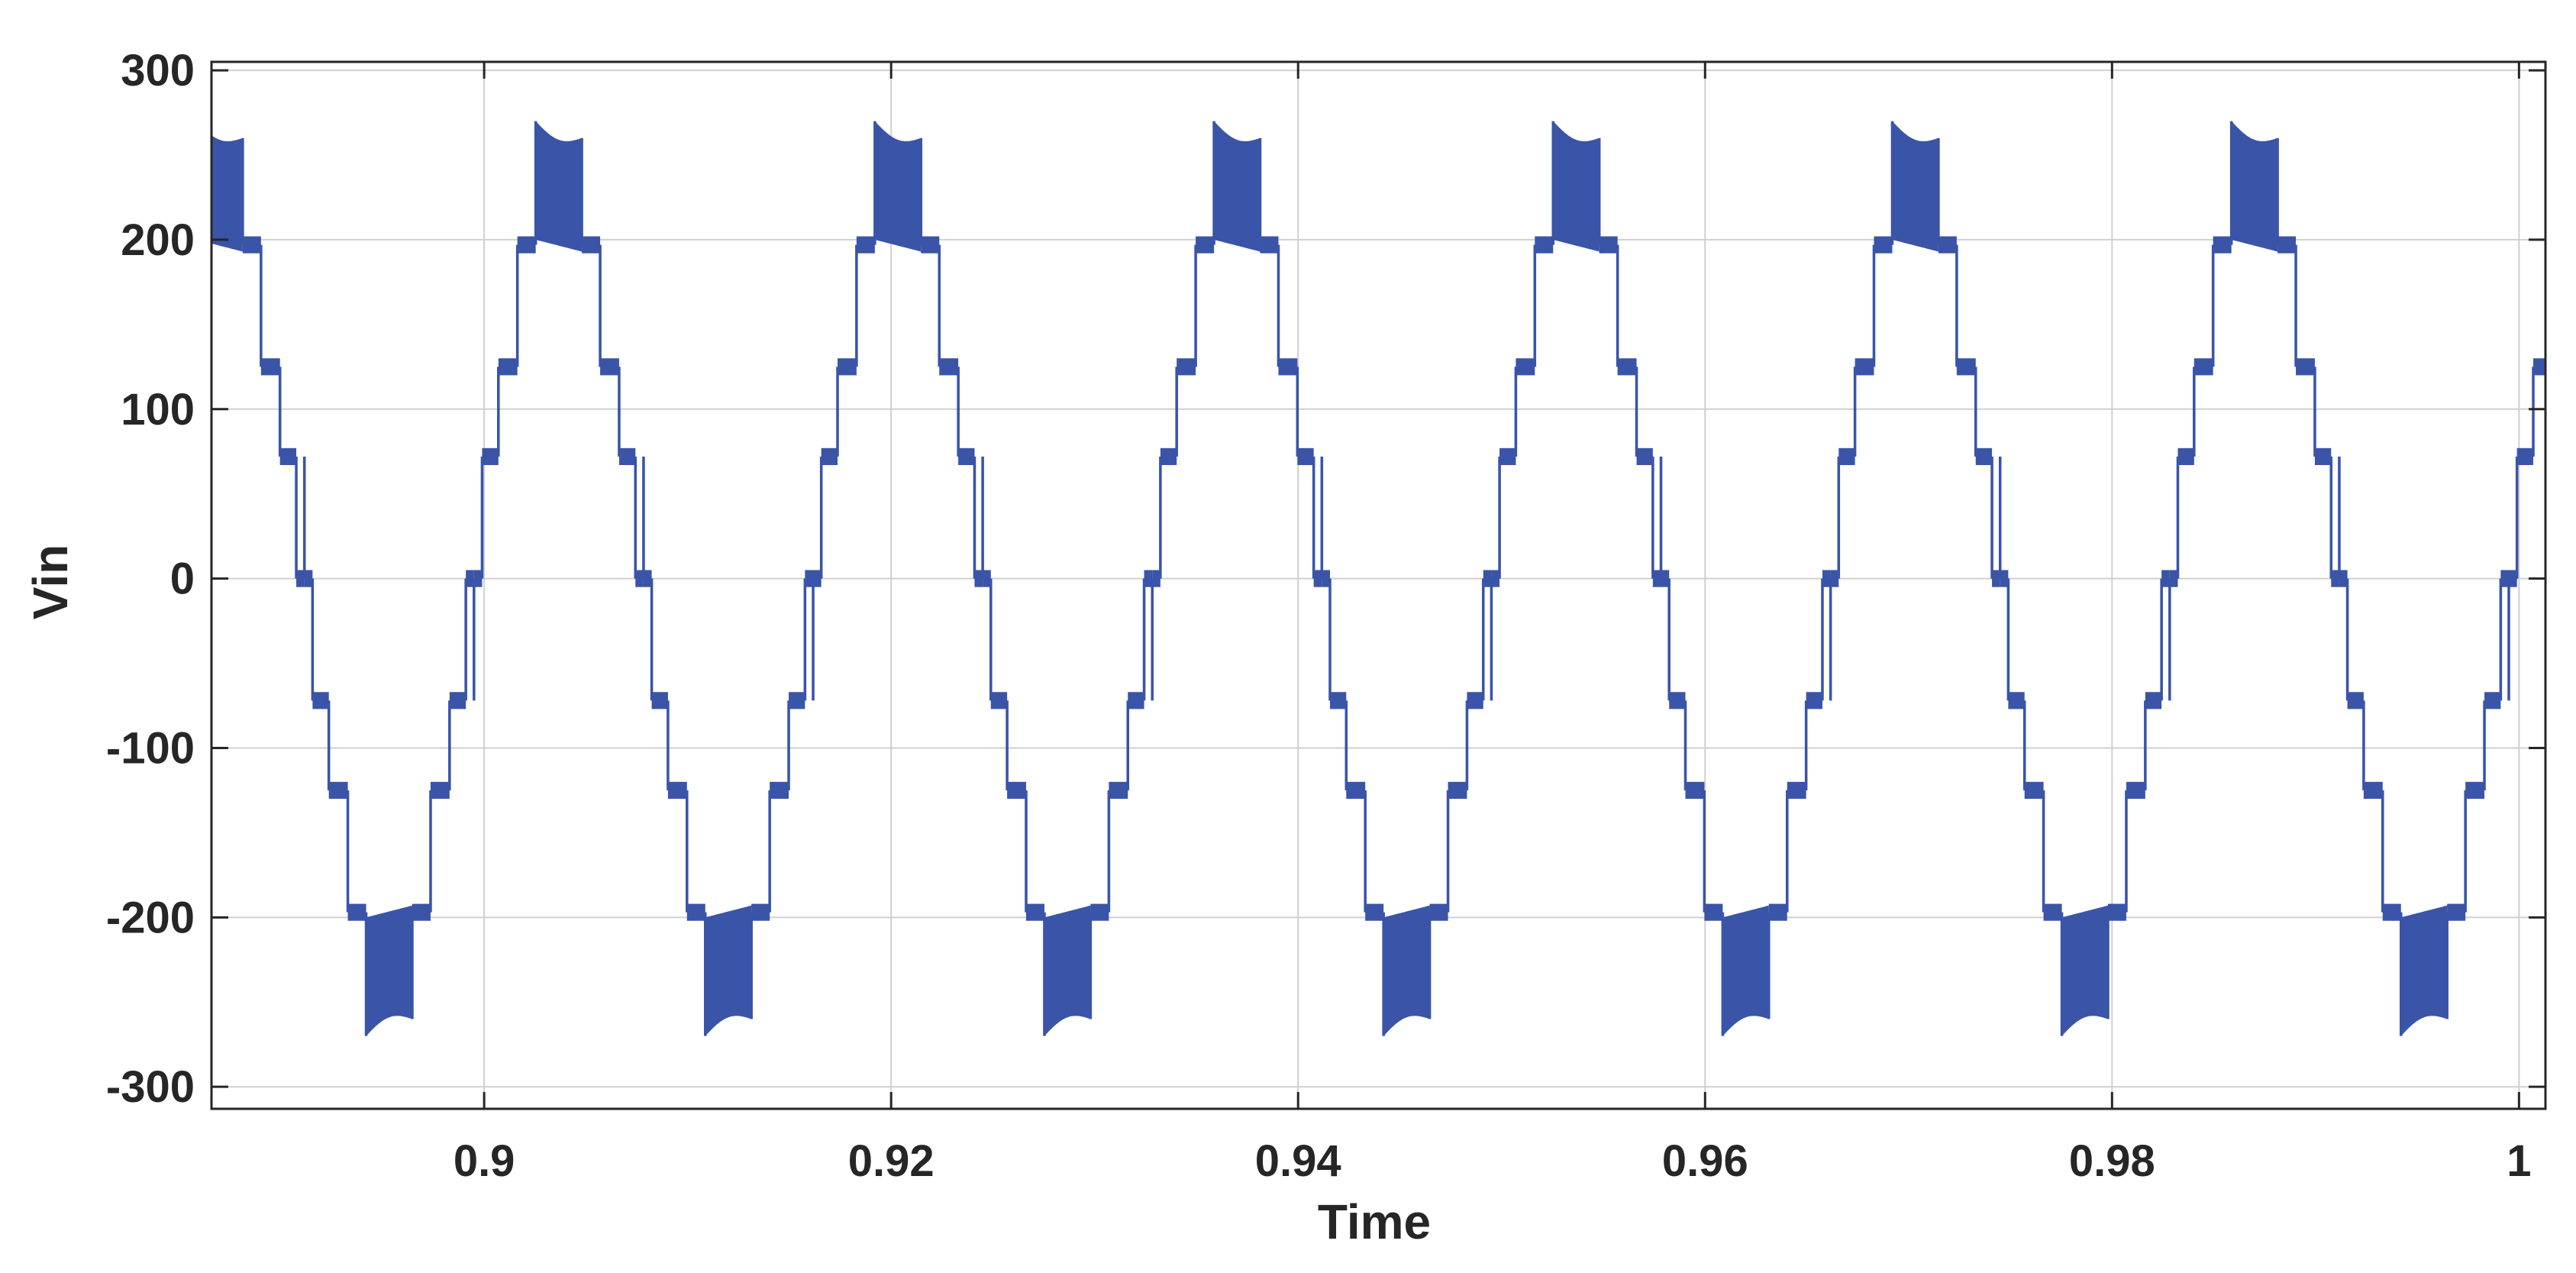 This screenshot has width=2576, height=1273. I want to click on y-tick-label: 100, so click(158, 410).